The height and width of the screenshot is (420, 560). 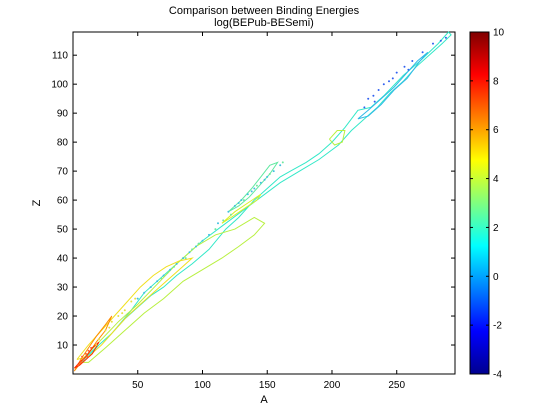 What do you see at coordinates (63, 288) in the screenshot?
I see `y-tick-label: 30` at bounding box center [63, 288].